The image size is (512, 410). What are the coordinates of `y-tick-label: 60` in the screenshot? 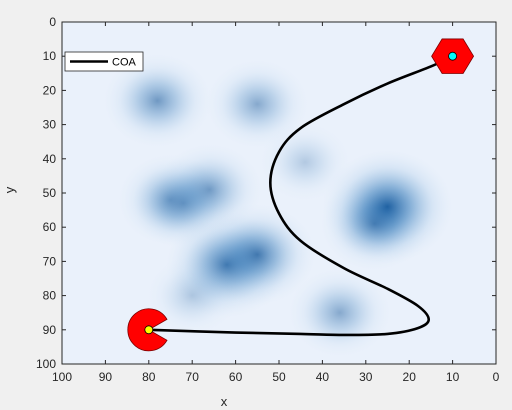 It's located at (50, 227).